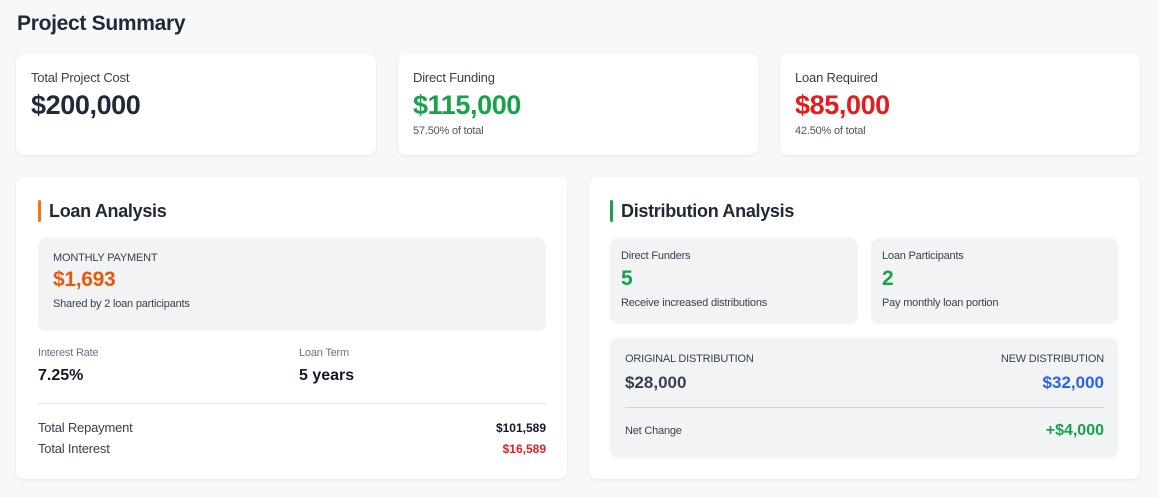 This screenshot has width=1159, height=497. What do you see at coordinates (689, 373) in the screenshot?
I see `original-distribution: ORIGINAL DISTRIBUTION $28,000` at bounding box center [689, 373].